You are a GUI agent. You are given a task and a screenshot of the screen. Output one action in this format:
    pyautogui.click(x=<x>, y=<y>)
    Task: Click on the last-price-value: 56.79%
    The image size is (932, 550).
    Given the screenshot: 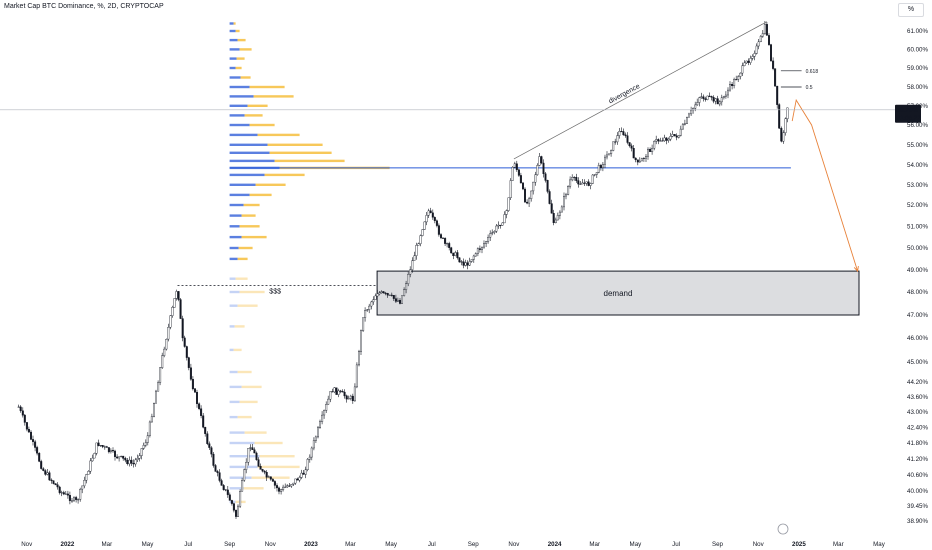 What is the action you would take?
    pyautogui.click(x=907, y=110)
    